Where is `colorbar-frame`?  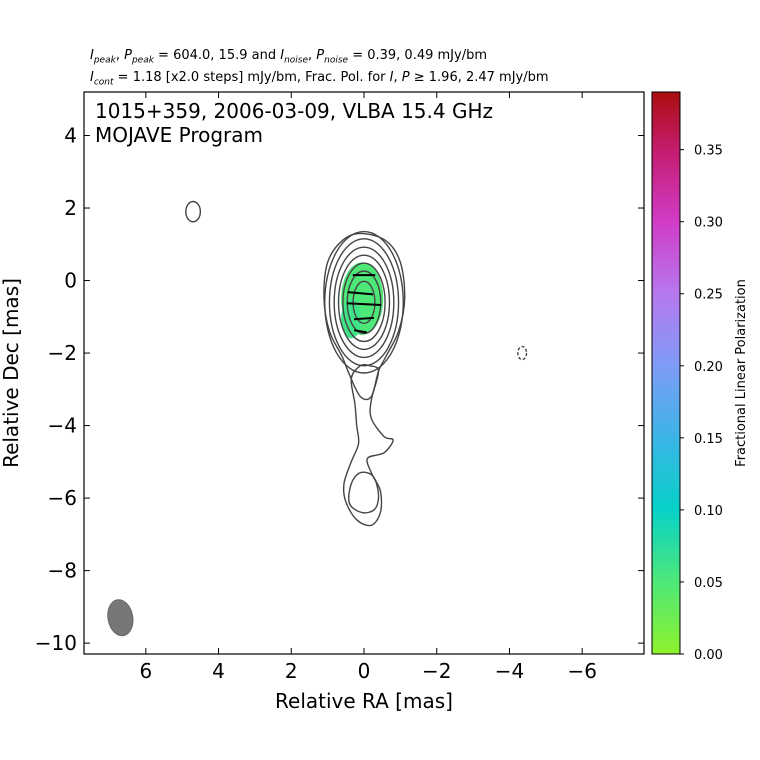 colorbar-frame is located at coordinates (666, 373).